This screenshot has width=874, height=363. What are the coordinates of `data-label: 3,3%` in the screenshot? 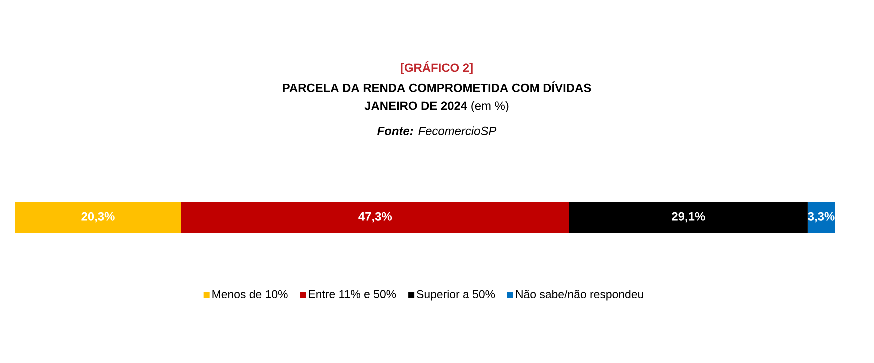 It's located at (821, 217).